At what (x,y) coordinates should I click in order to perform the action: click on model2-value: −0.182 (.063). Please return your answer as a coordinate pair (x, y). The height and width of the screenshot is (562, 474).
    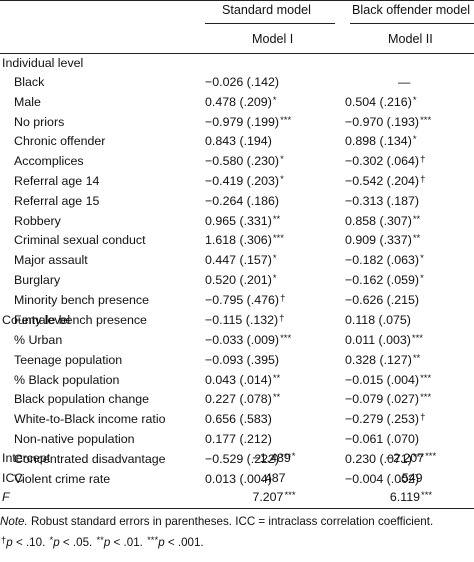
    Looking at the image, I should click on (382, 260).